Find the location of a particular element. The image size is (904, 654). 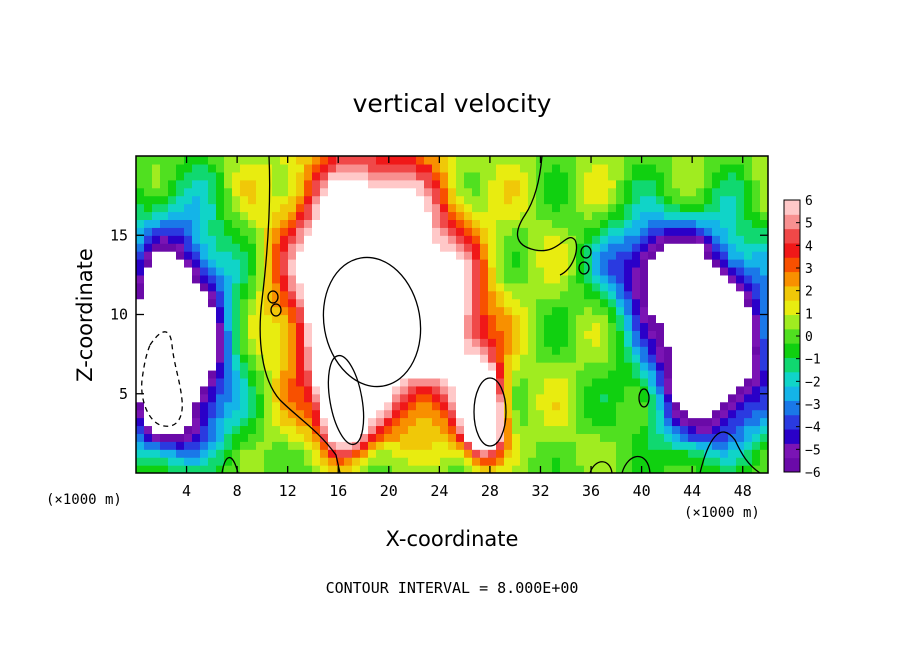

colorbar-tick-label: 2 is located at coordinates (809, 292).